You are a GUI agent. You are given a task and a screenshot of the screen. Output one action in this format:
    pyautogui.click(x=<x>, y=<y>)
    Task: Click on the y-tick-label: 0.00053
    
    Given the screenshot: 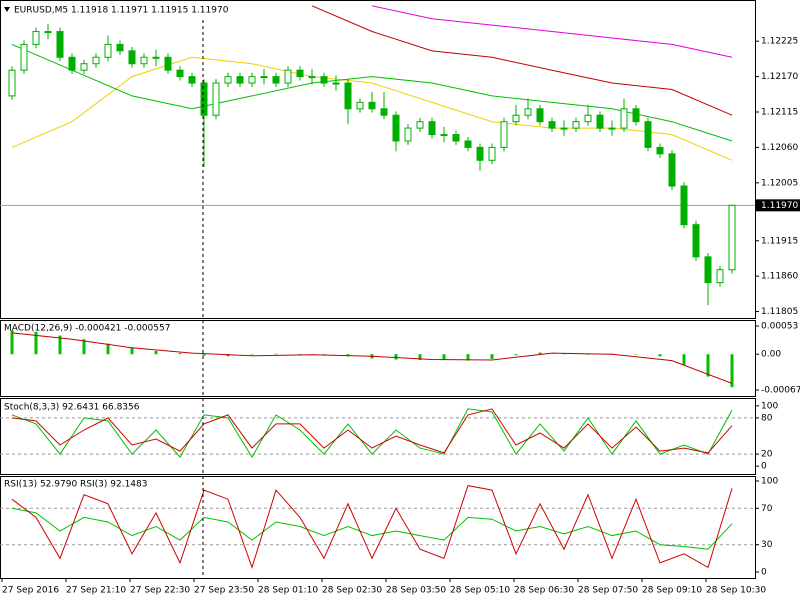 What is the action you would take?
    pyautogui.click(x=779, y=327)
    